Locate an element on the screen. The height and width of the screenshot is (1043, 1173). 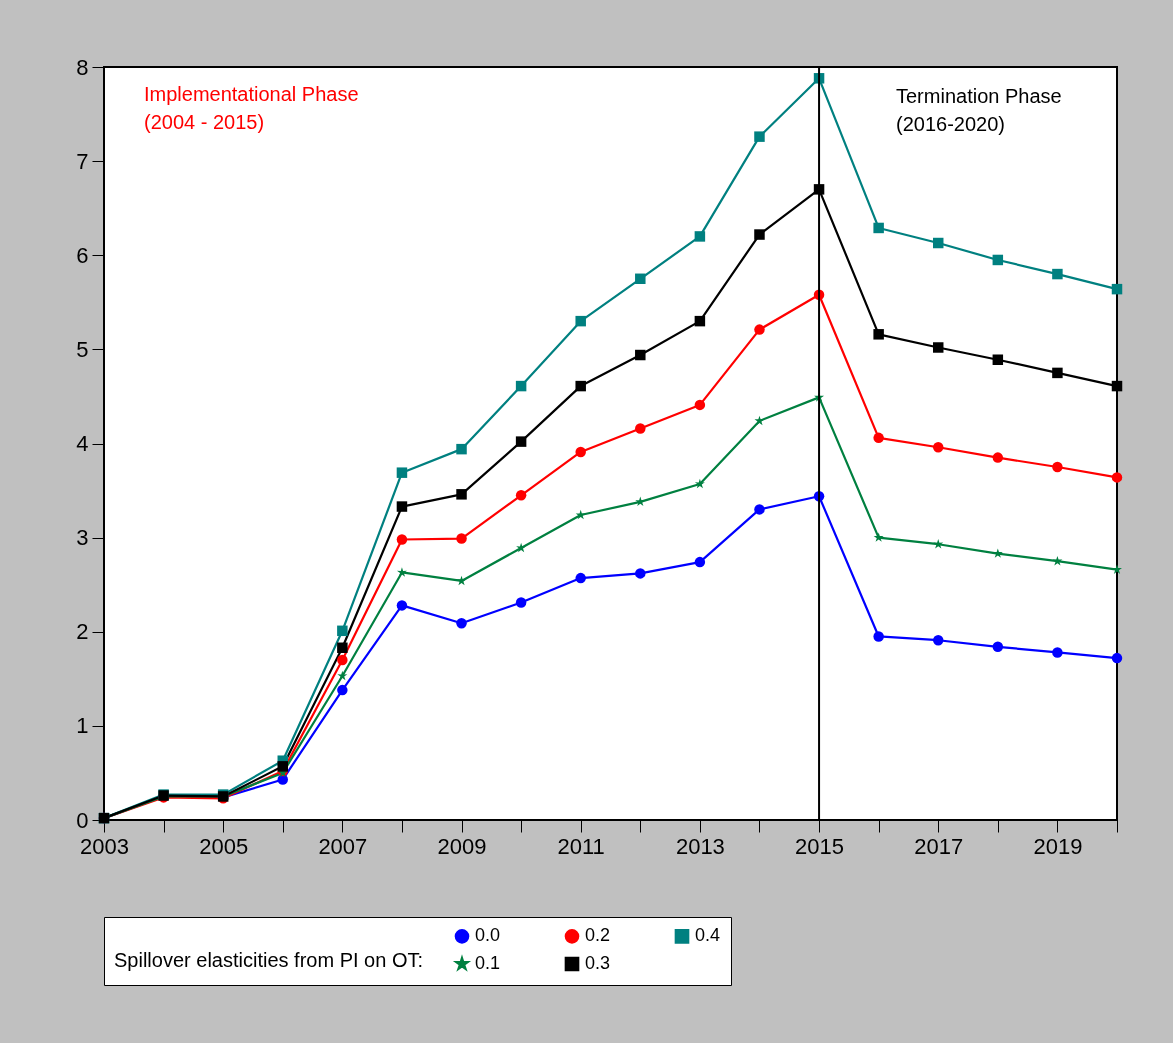
x-tick-label: 2011 is located at coordinates (581, 846).